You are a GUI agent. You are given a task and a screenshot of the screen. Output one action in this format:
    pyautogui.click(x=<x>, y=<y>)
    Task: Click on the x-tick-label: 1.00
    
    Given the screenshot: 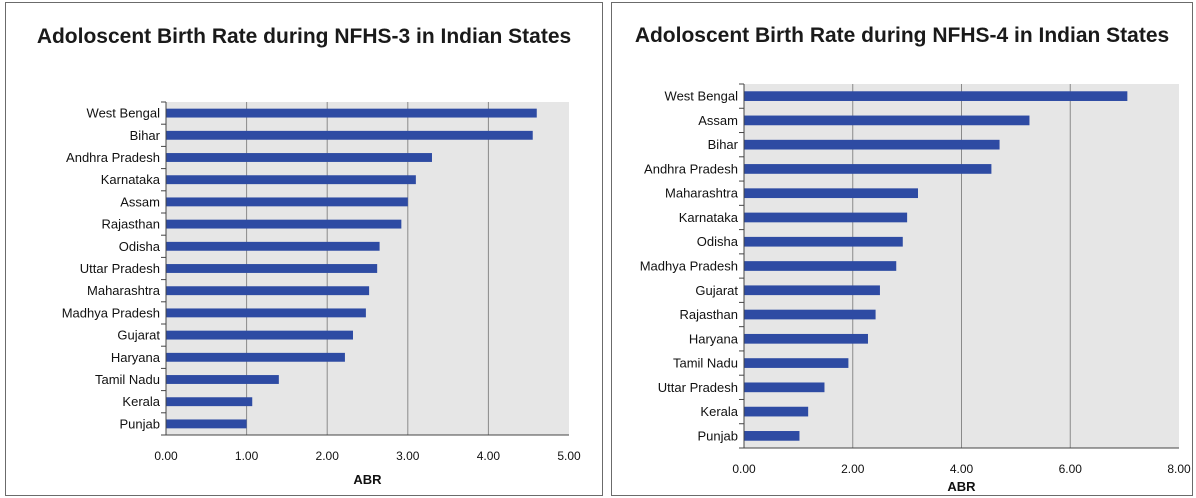 What is the action you would take?
    pyautogui.click(x=247, y=456)
    